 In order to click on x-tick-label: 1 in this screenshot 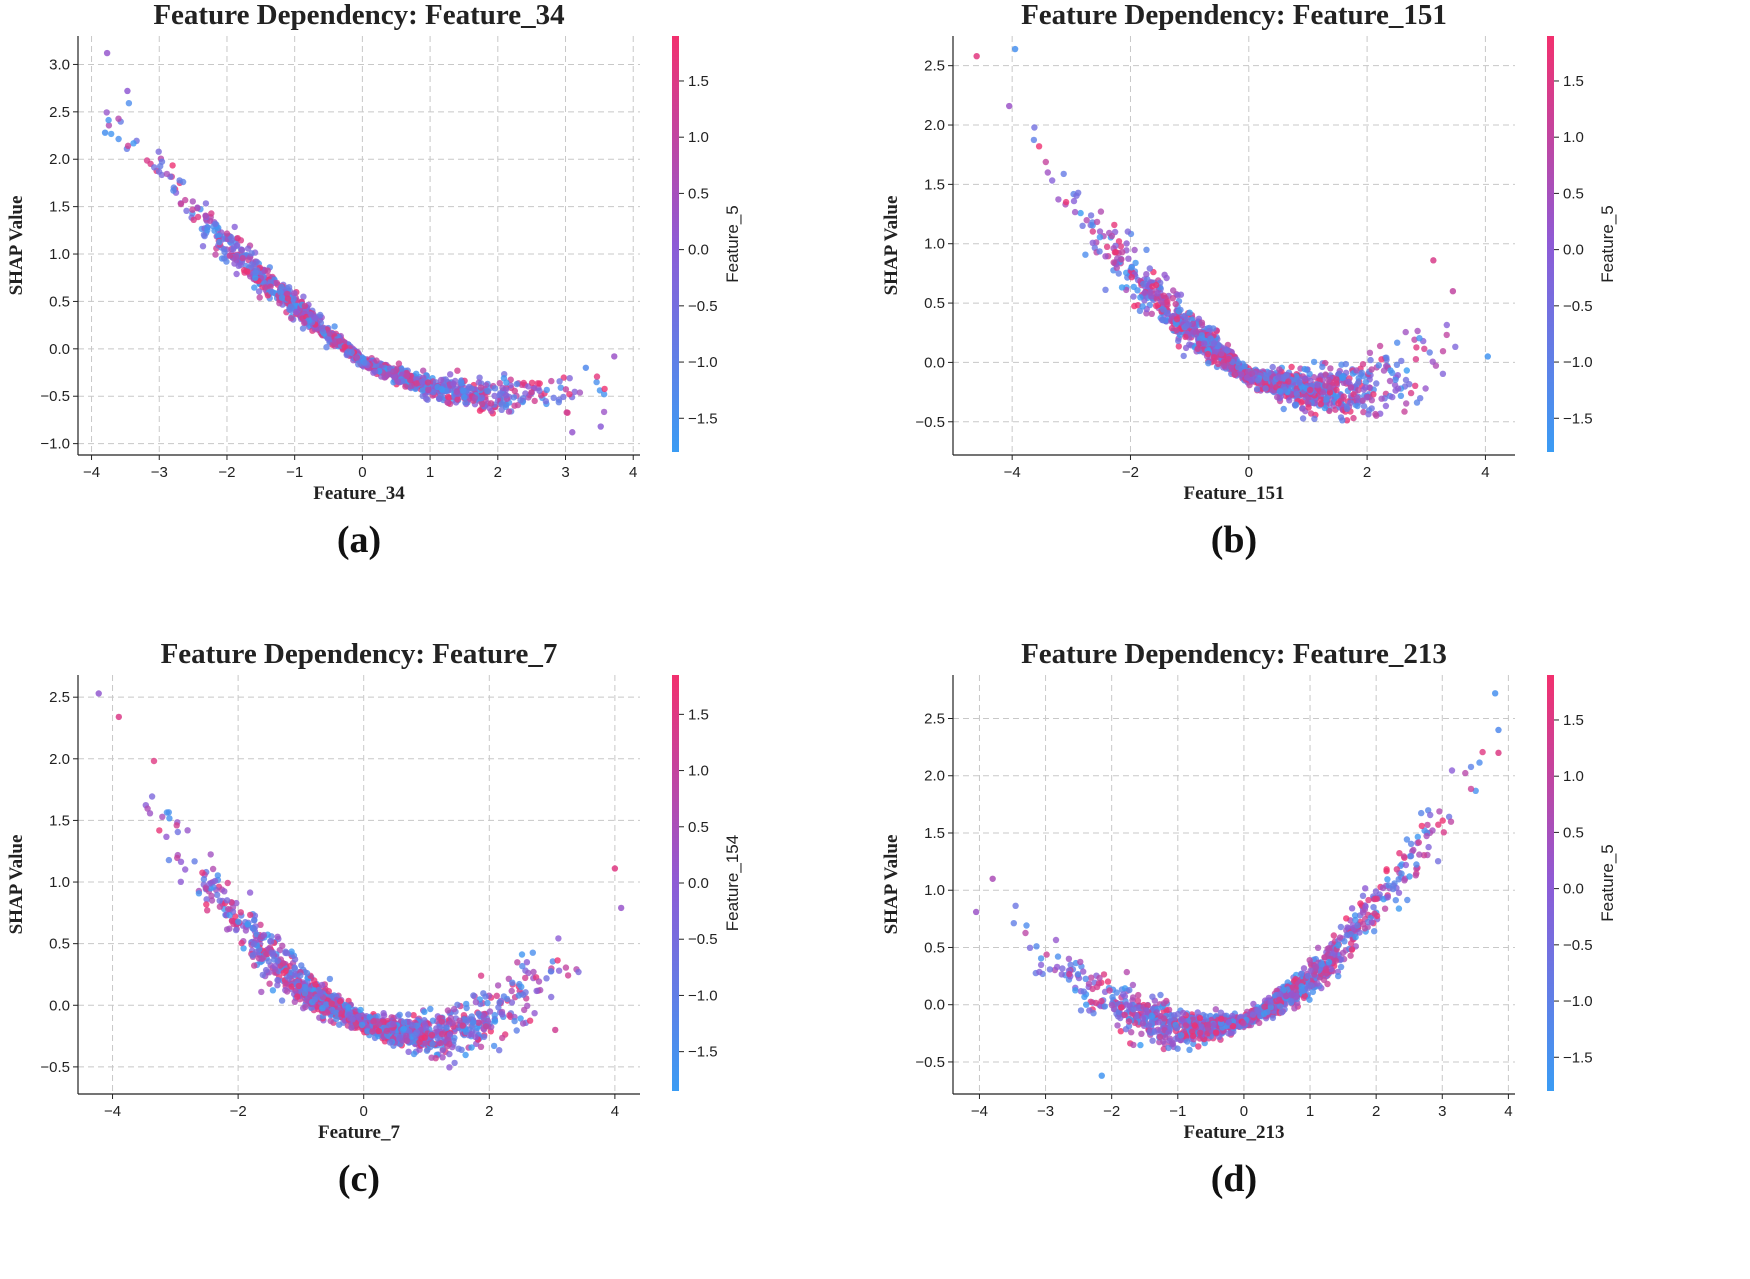, I will do `click(430, 472)`.